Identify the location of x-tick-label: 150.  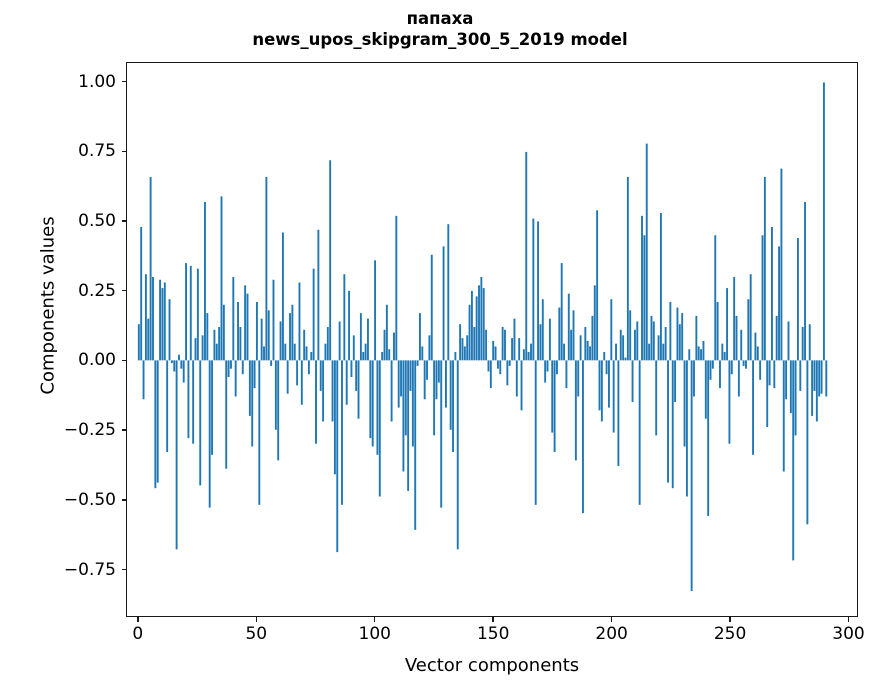
(493, 634).